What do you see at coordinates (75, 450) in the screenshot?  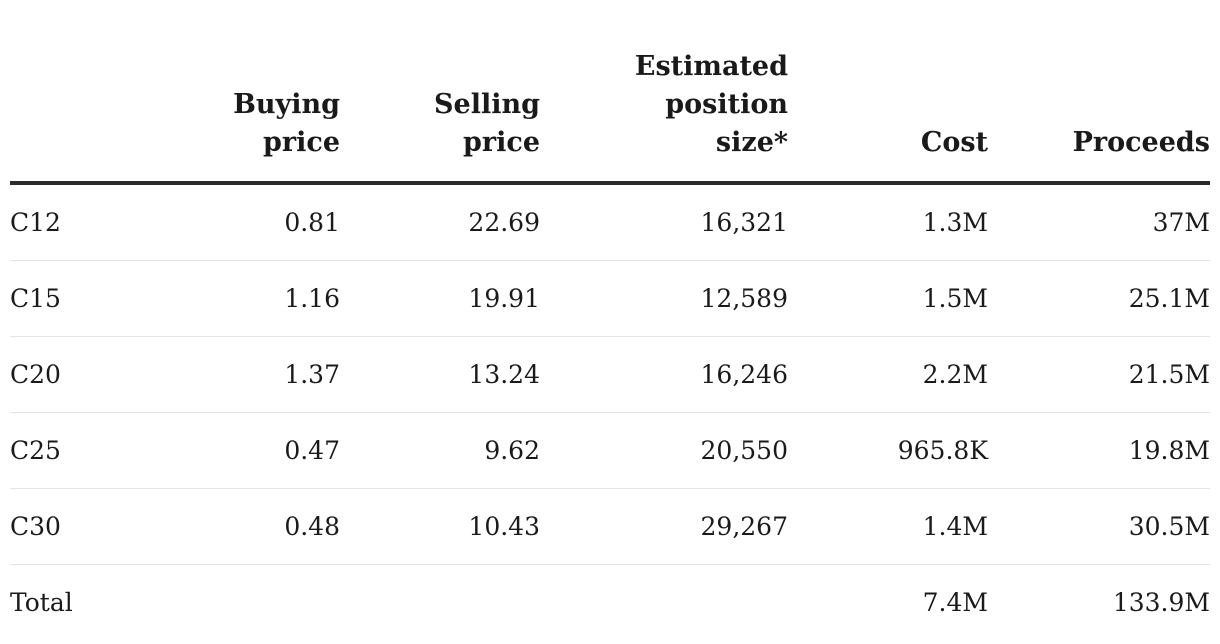 I see `row-label: C25` at bounding box center [75, 450].